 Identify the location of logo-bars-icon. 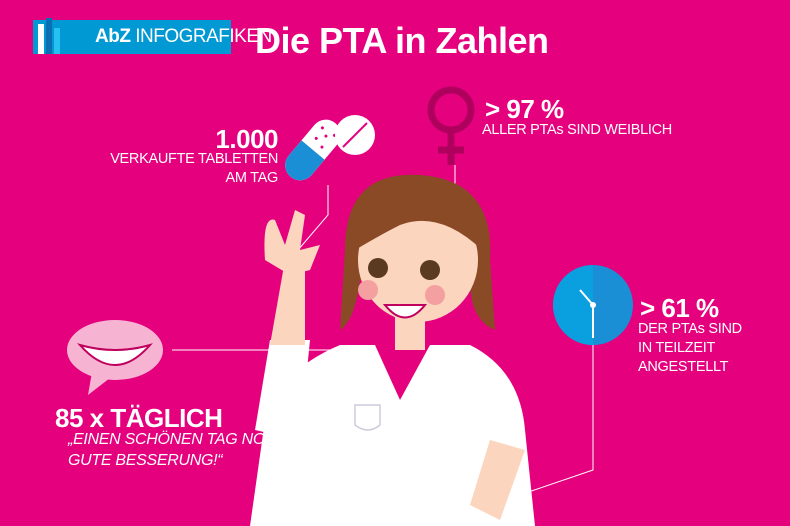
(49, 36).